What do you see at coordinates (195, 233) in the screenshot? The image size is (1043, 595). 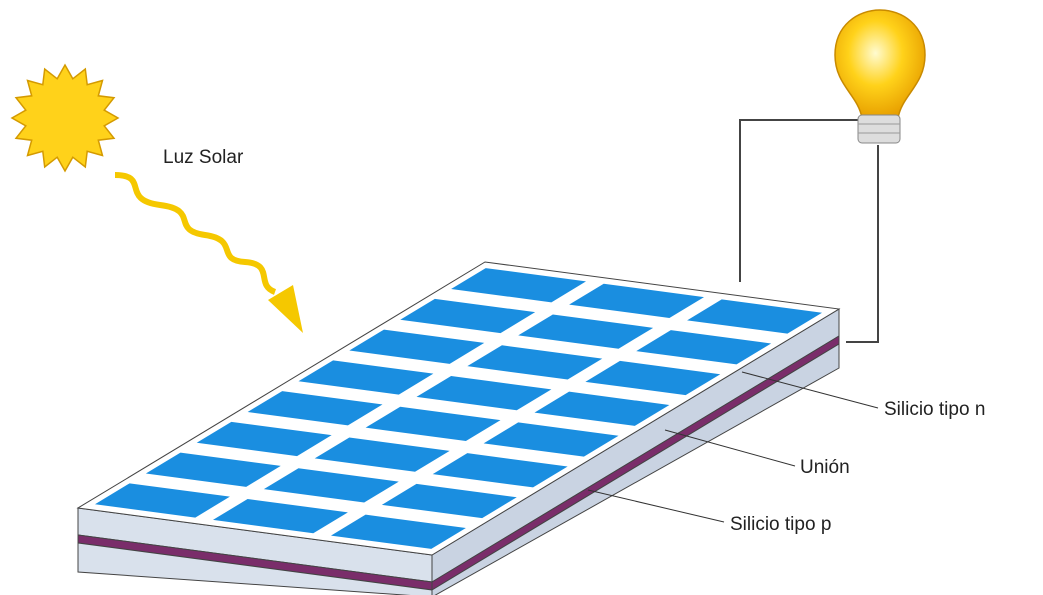 I see `light-ray` at bounding box center [195, 233].